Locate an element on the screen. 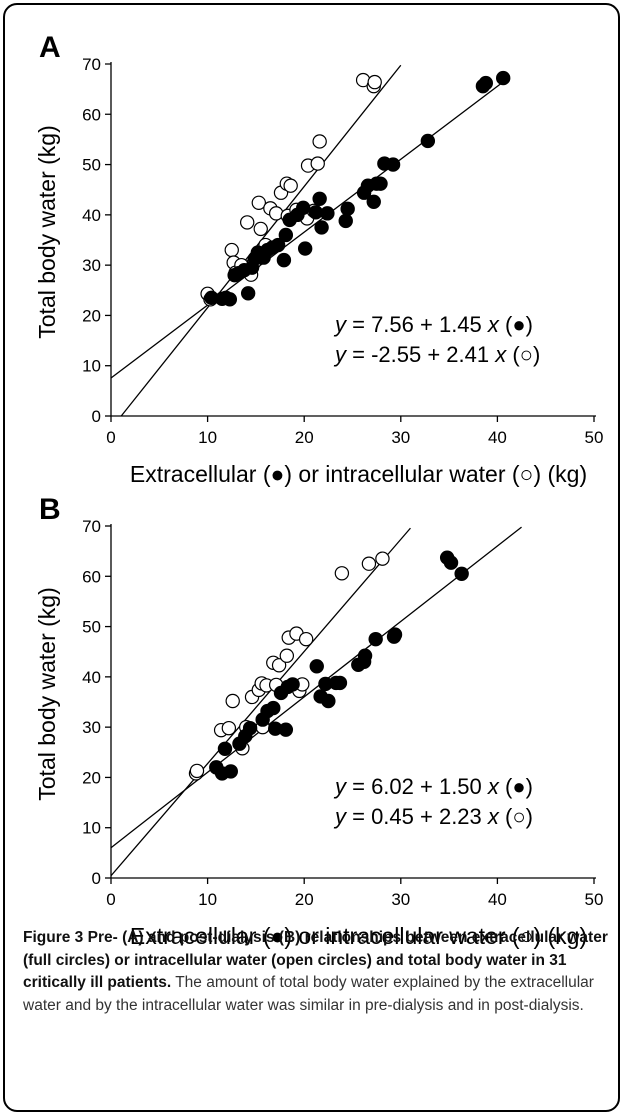  regression-equation: y = 7.56 + 1.45 x (●) is located at coordinates (433, 324).